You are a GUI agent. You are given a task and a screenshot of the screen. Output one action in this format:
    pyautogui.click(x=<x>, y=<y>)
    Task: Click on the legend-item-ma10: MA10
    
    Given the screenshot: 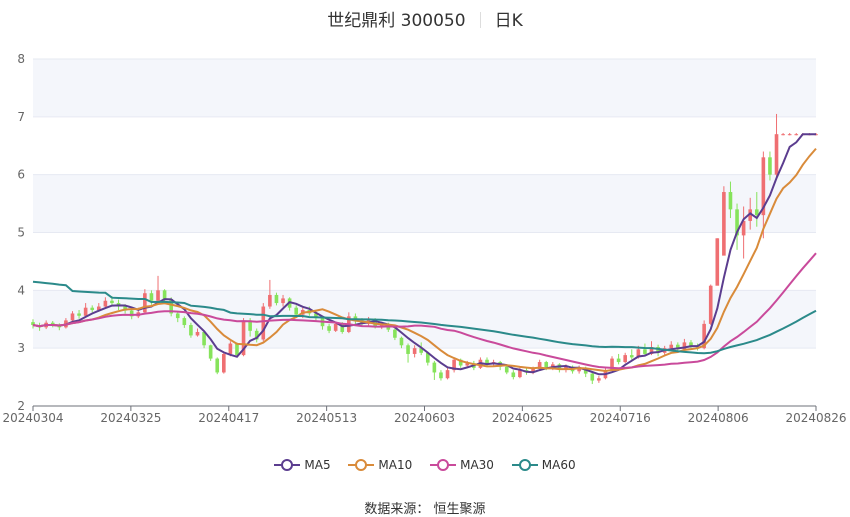 What is the action you would take?
    pyautogui.click(x=380, y=465)
    